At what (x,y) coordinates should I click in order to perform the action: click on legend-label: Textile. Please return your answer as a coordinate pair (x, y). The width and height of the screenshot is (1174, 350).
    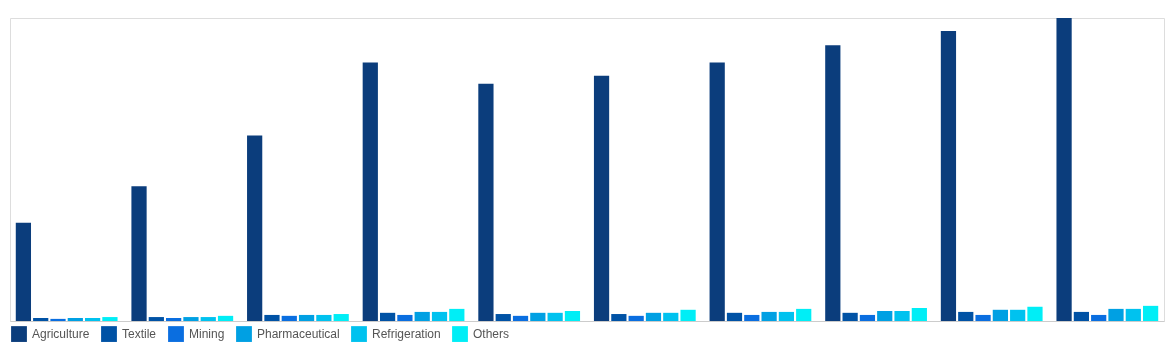
    Looking at the image, I should click on (139, 334).